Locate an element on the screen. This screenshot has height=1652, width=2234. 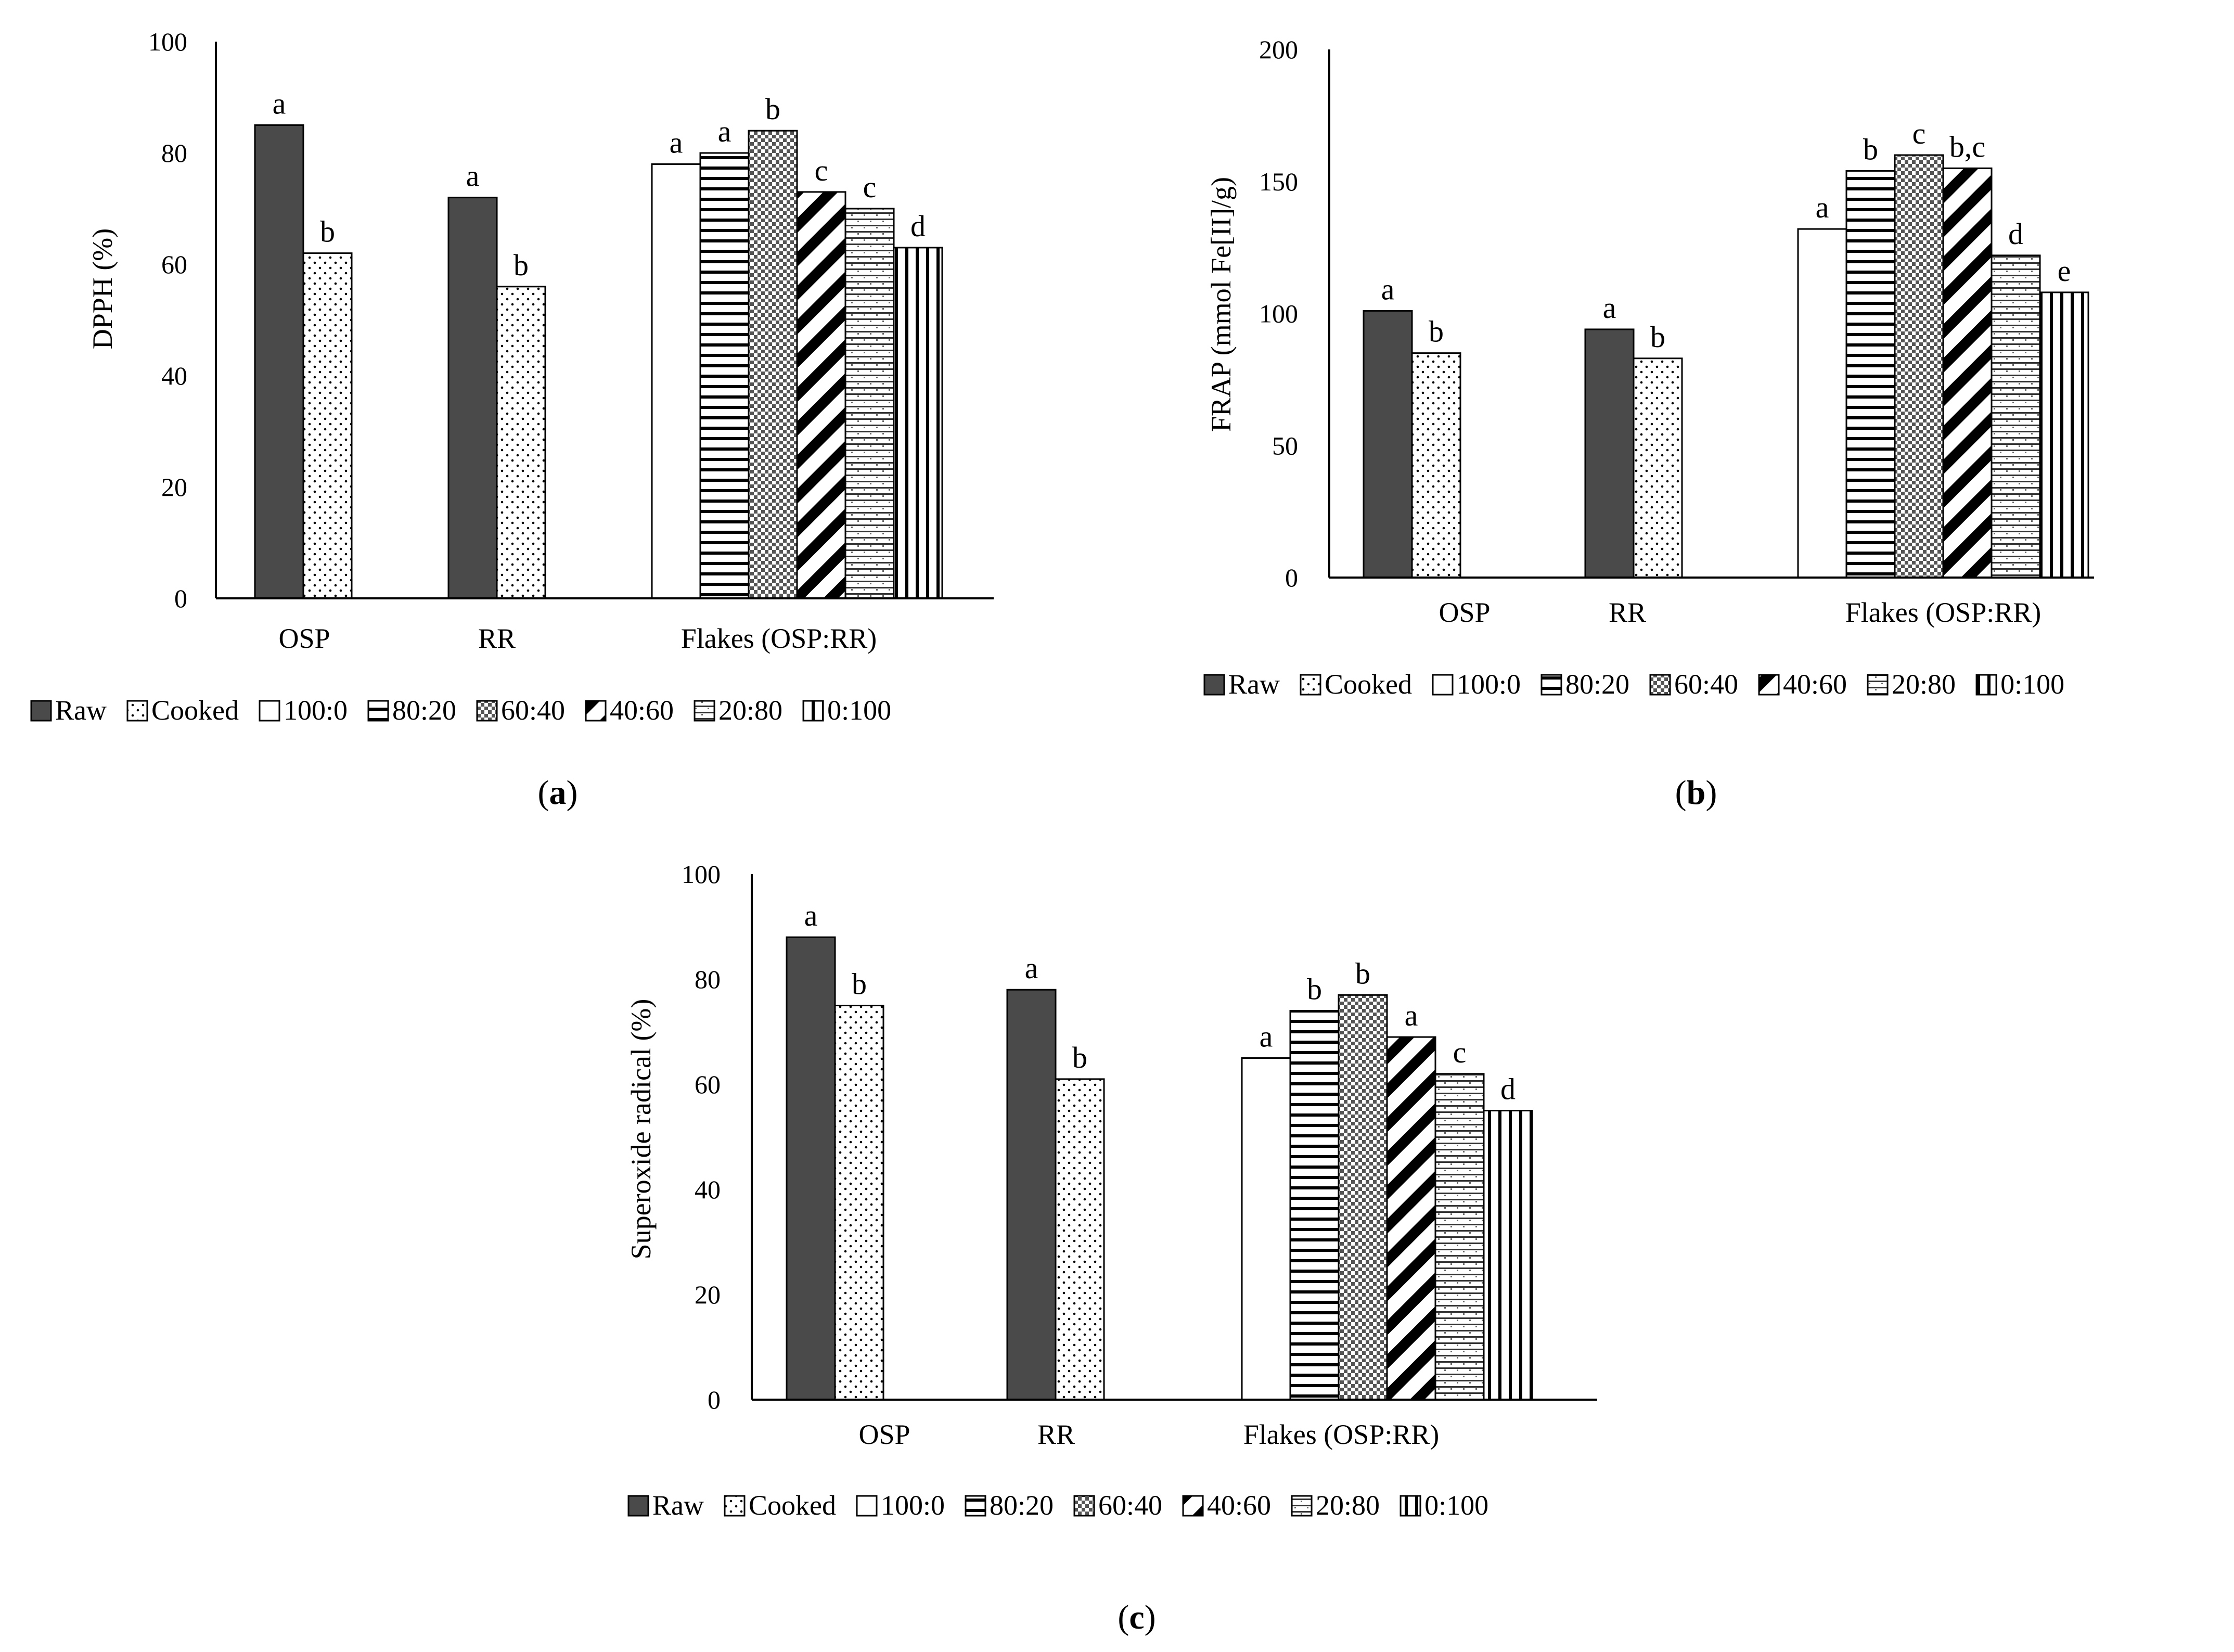
bar-rr-raw is located at coordinates (1610, 453).